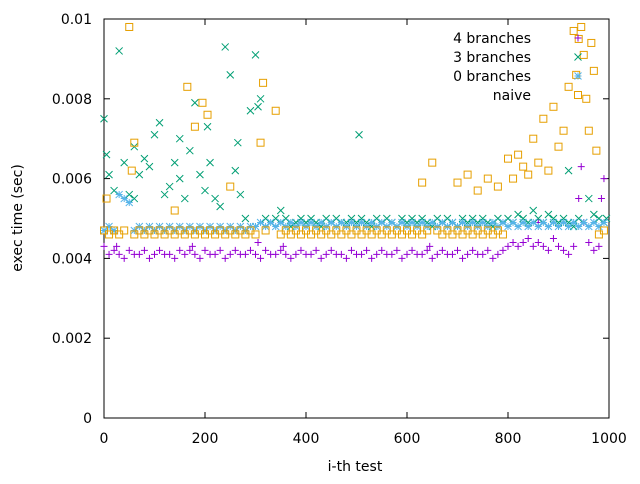  I want to click on x-tick-label: 1000, so click(609, 439).